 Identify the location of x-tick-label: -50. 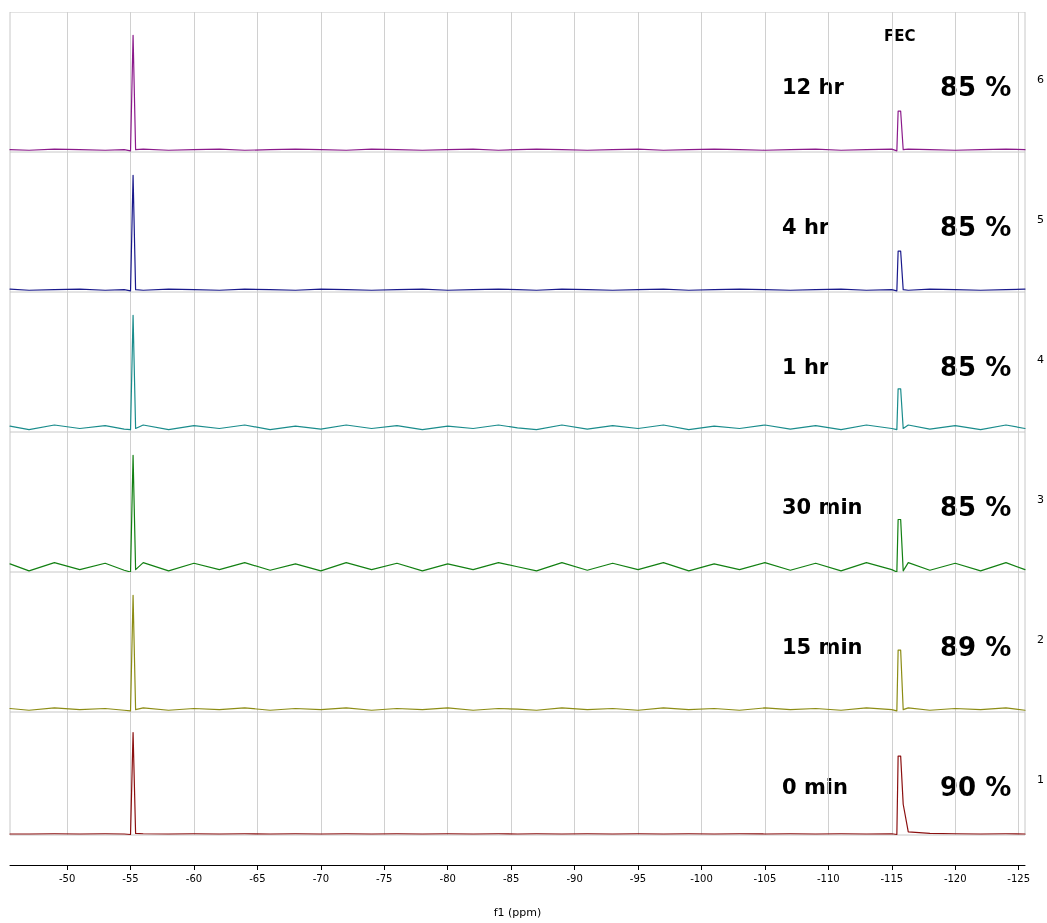
(67, 878).